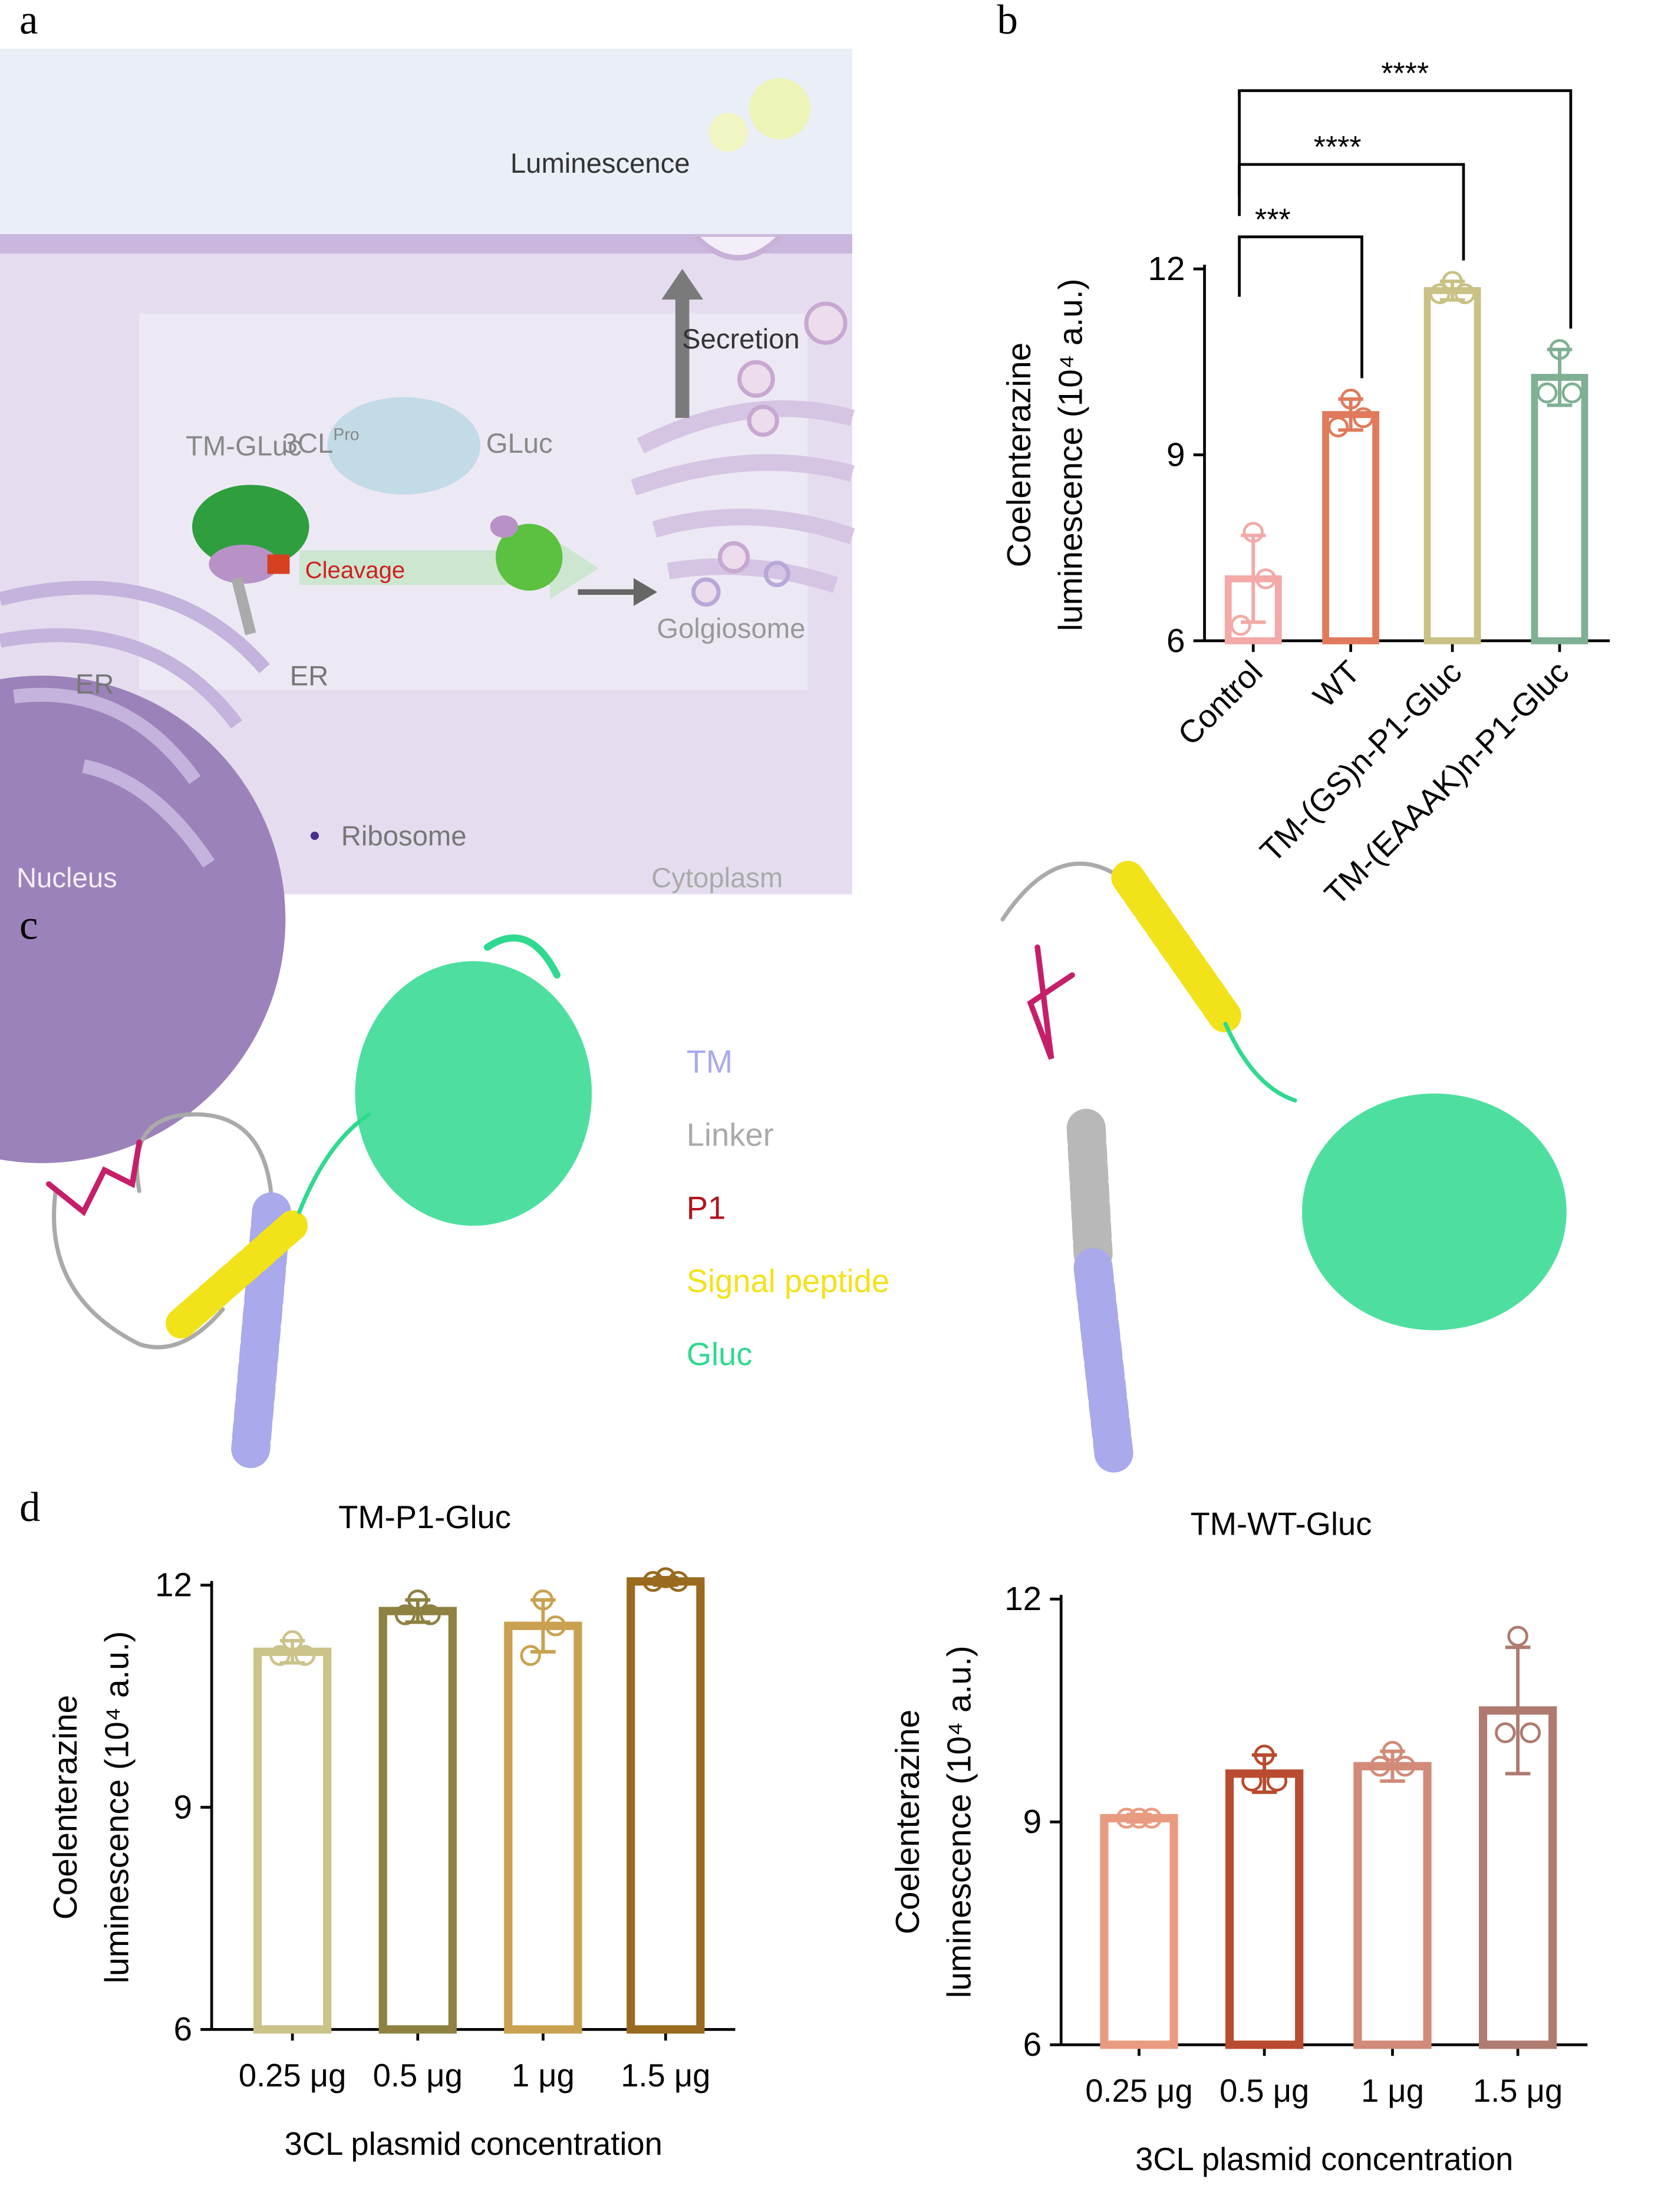 Image resolution: width=1671 pixels, height=2212 pixels. What do you see at coordinates (1338, 147) in the screenshot?
I see `significance-label: ****` at bounding box center [1338, 147].